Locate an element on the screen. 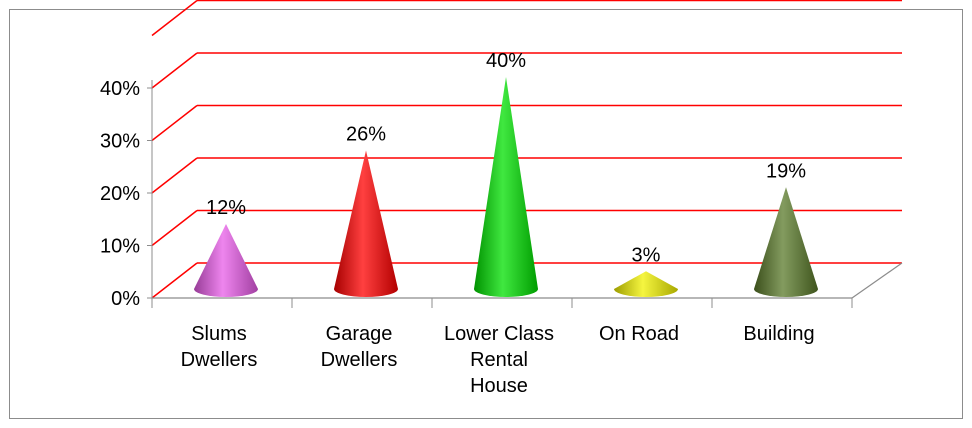 The image size is (972, 428). data-label: 3% is located at coordinates (646, 255).